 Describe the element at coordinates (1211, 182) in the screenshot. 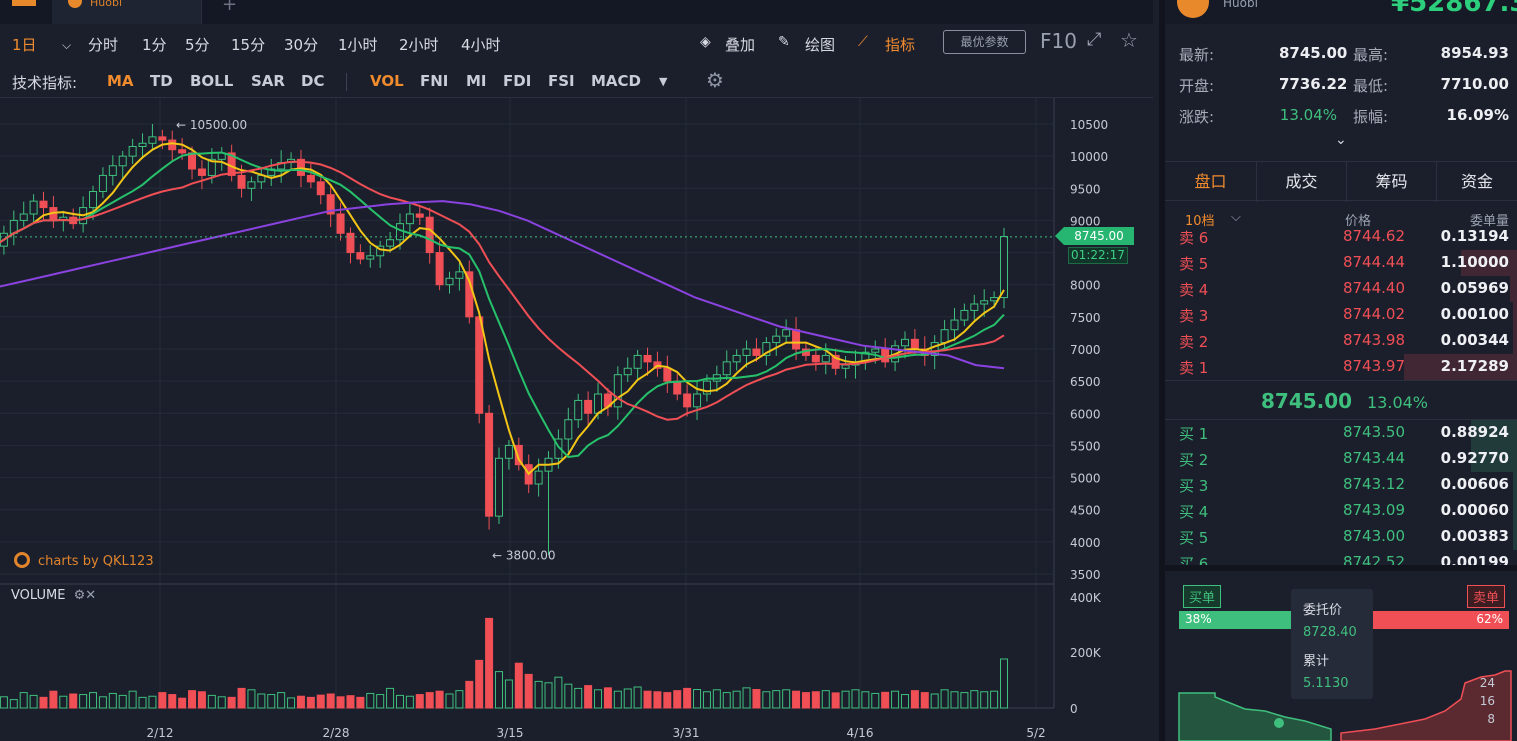

I see `tab-orderbook: 盘口` at that location.